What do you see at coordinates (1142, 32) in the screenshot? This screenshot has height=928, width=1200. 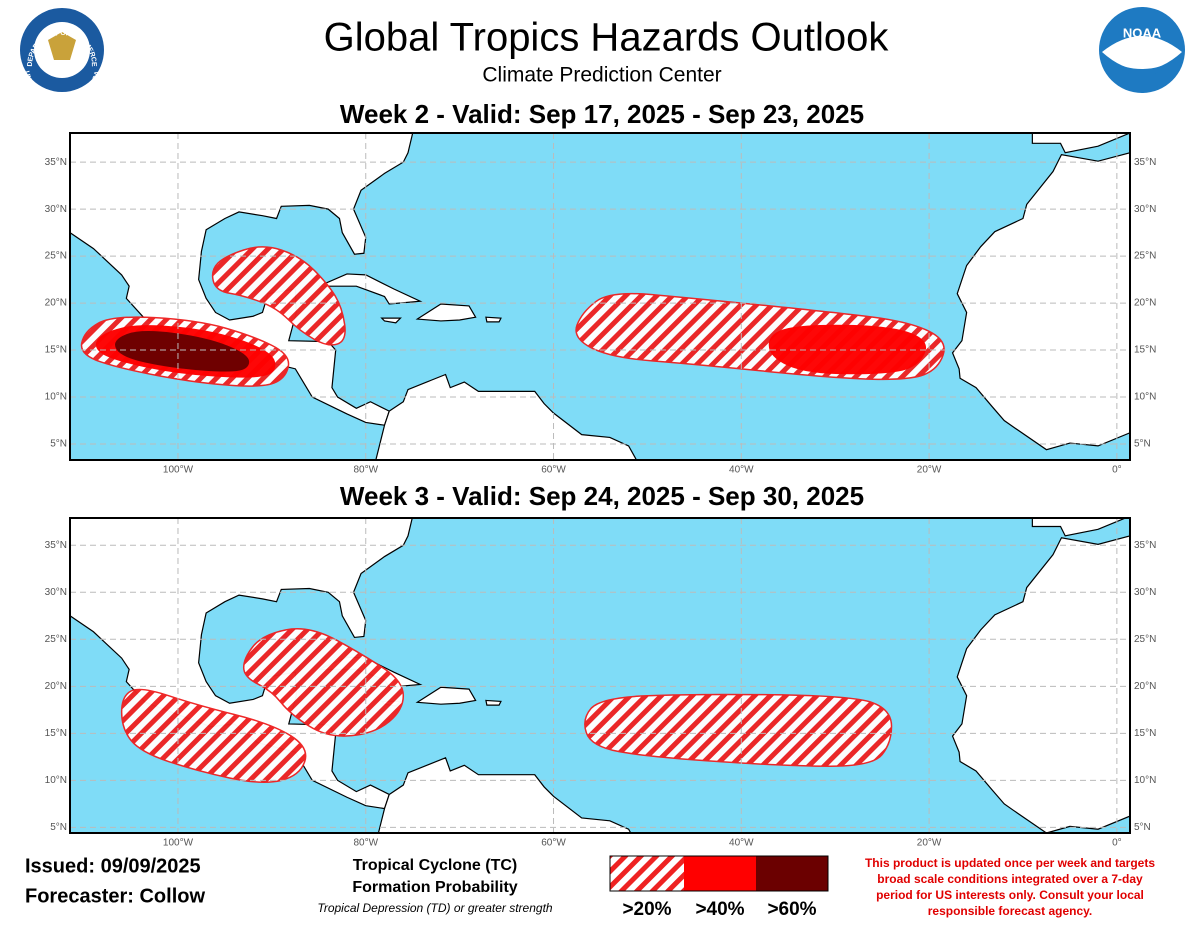 I see `noaa-text: NOAA` at bounding box center [1142, 32].